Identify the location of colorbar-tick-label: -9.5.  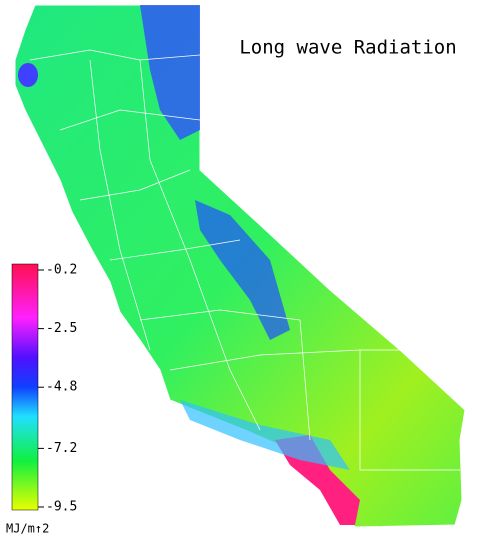
(61, 507).